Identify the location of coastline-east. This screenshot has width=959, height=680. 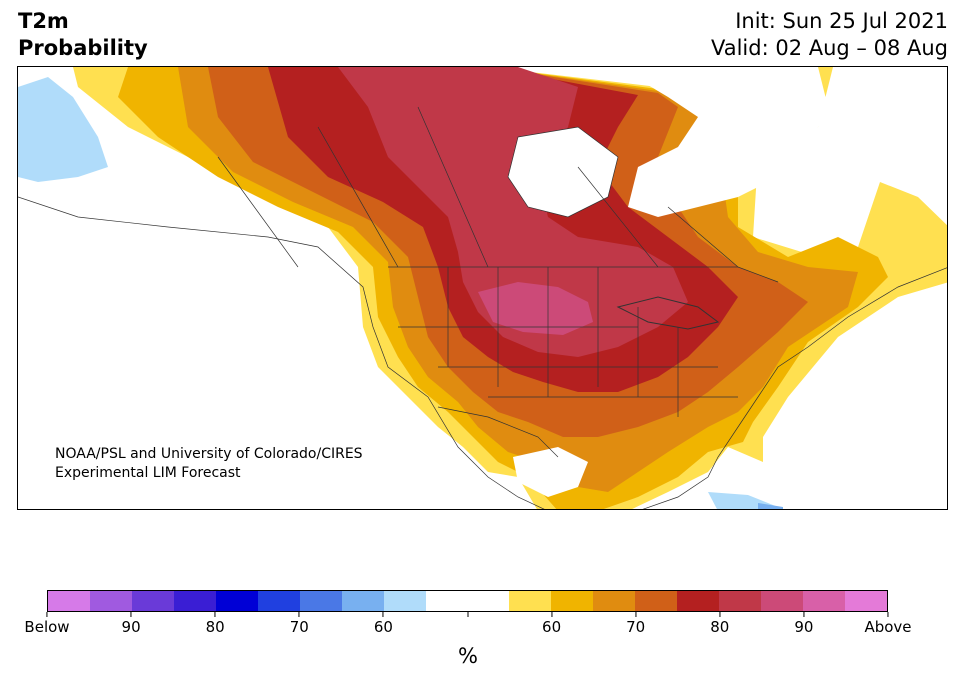
(794, 388).